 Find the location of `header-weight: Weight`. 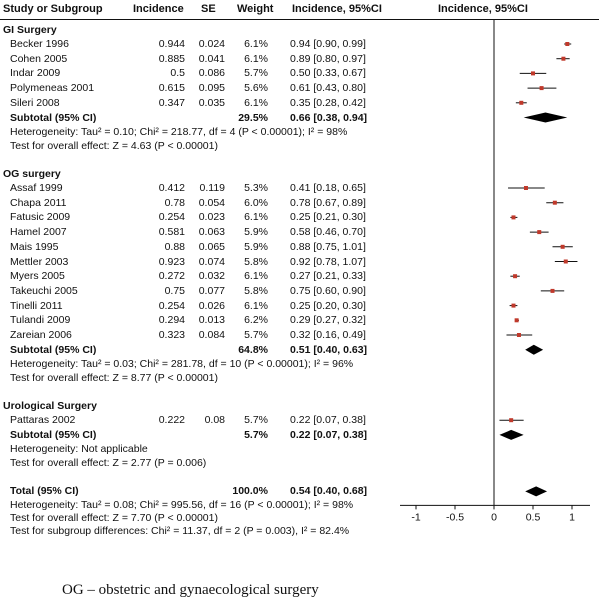

header-weight: Weight is located at coordinates (255, 9).